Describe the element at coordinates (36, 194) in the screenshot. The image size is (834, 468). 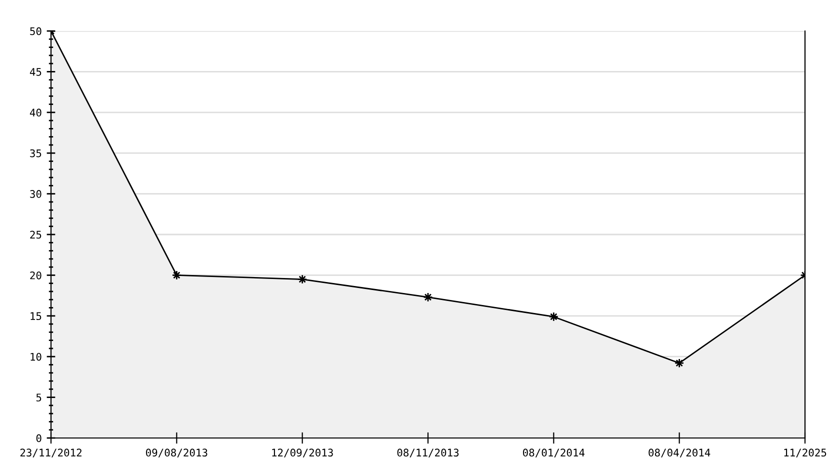
I see `y-tick-label: 30` at that location.